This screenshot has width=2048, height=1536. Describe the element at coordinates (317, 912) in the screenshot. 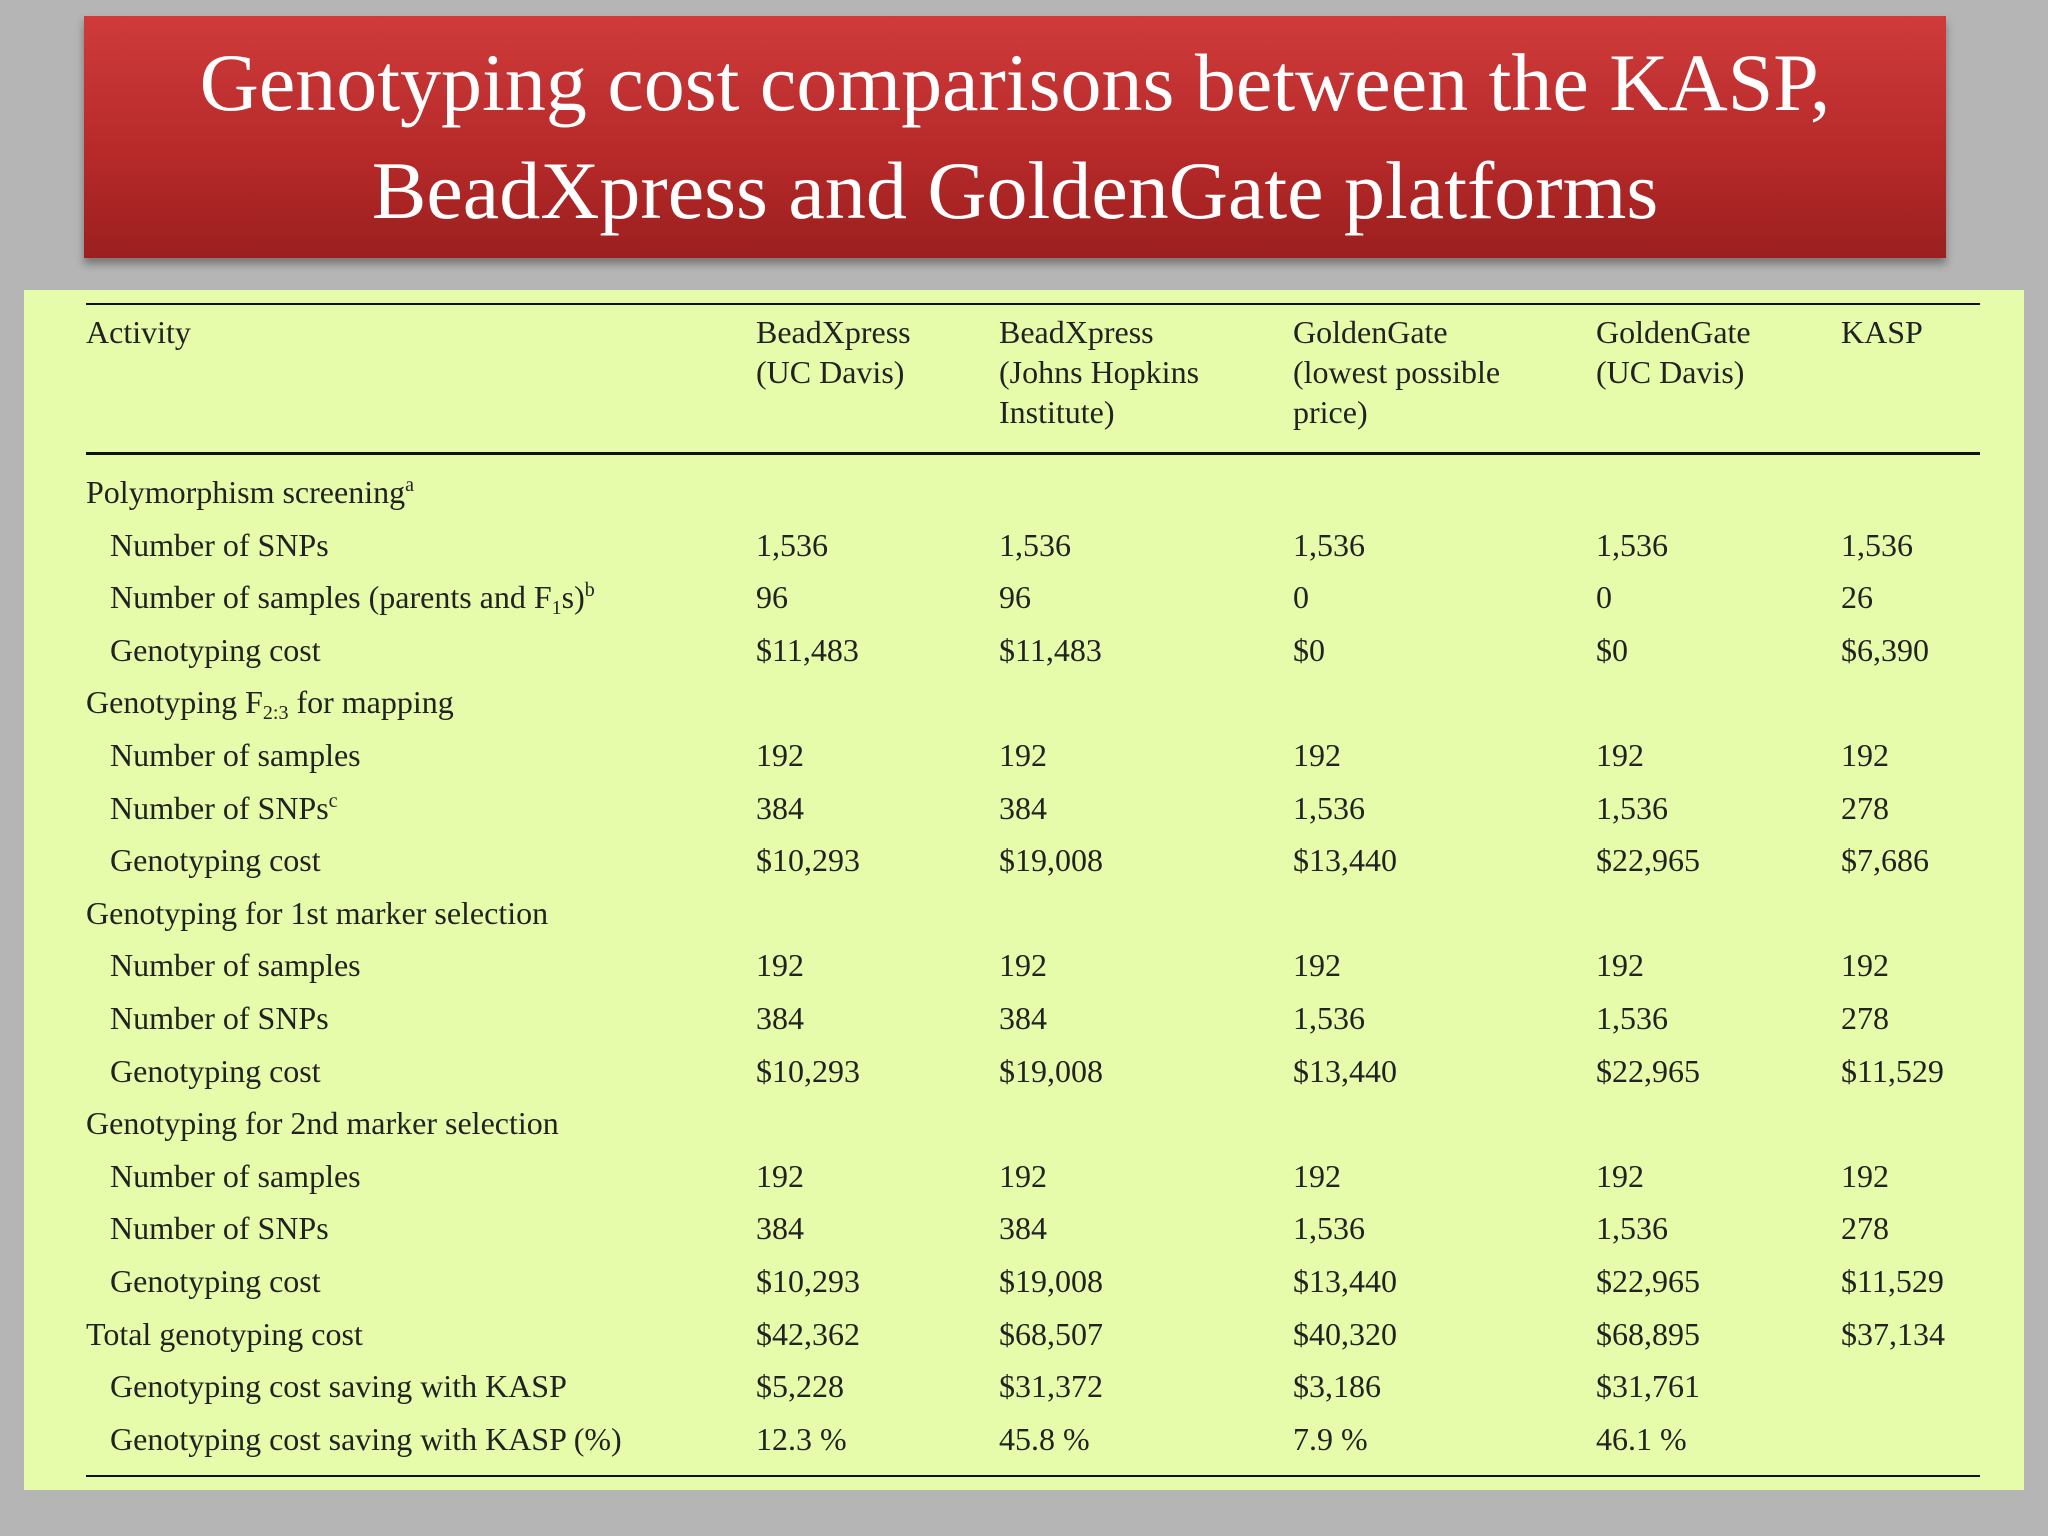

I see `row-label: Genotyping for 1st marker selection` at that location.